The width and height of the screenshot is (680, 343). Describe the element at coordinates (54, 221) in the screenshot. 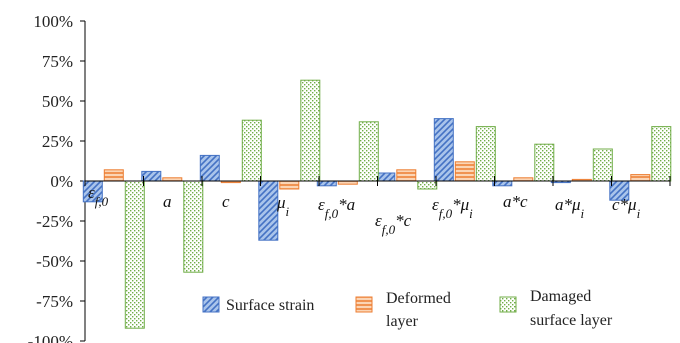

I see `y-tick-label: -25%` at that location.